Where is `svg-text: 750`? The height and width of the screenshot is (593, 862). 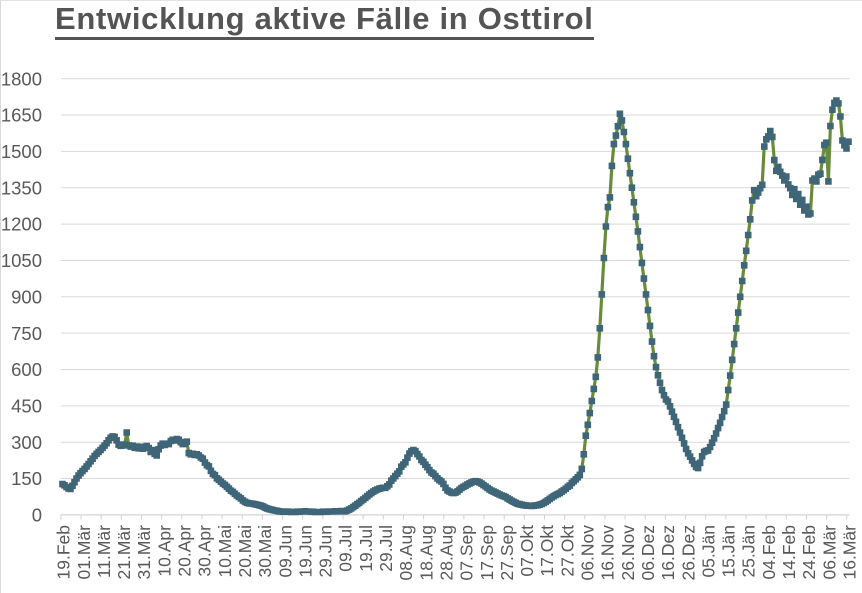 svg-text: 750 is located at coordinates (26, 333).